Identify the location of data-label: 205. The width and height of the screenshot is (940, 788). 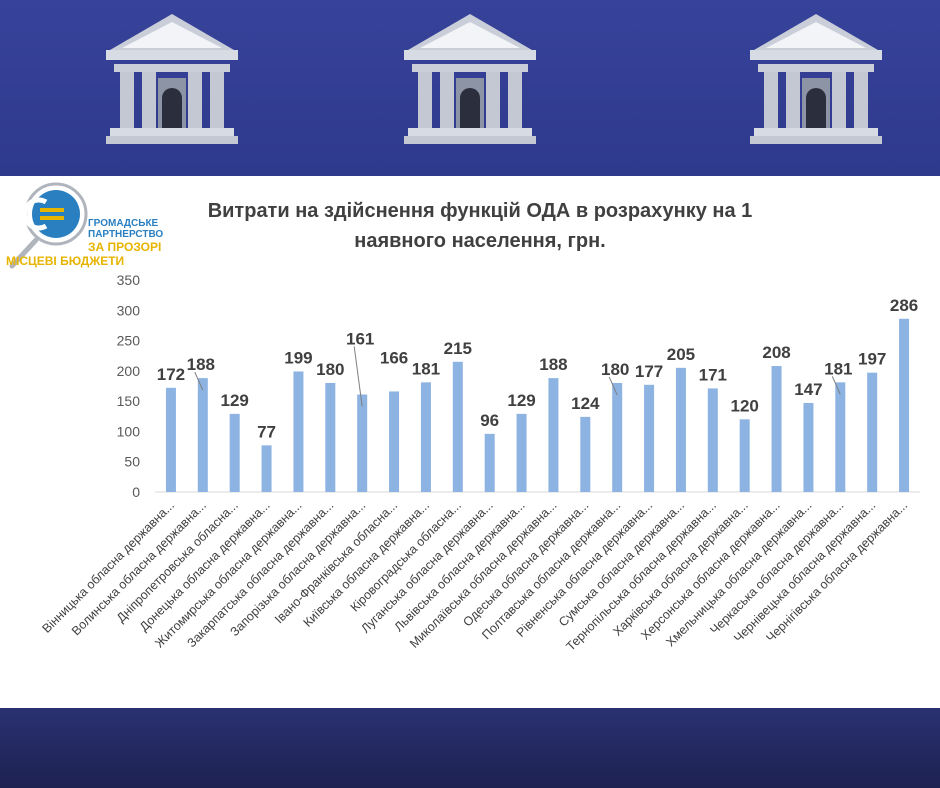
(681, 354).